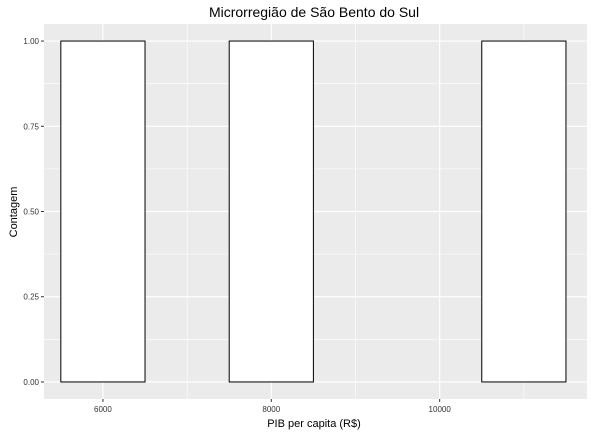 Image resolution: width=593 pixels, height=439 pixels. I want to click on y-tick-label: 0.75, so click(31, 126).